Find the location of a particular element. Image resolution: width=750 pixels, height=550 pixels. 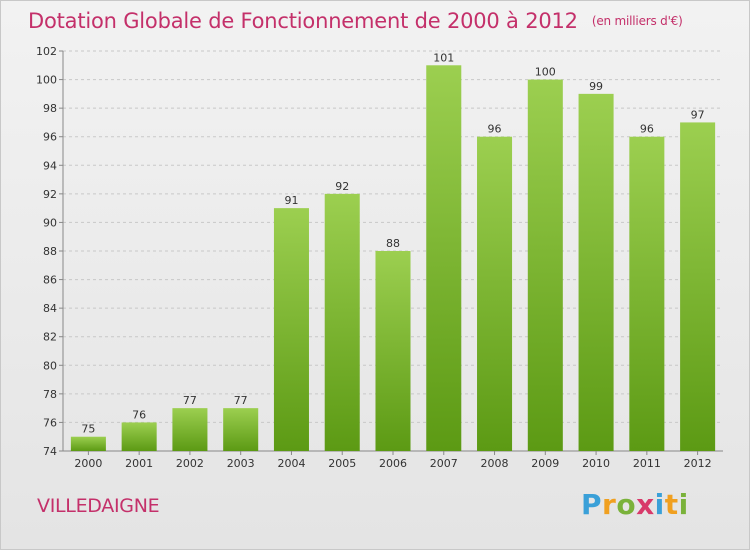

bar-value-label: 92 is located at coordinates (342, 186).